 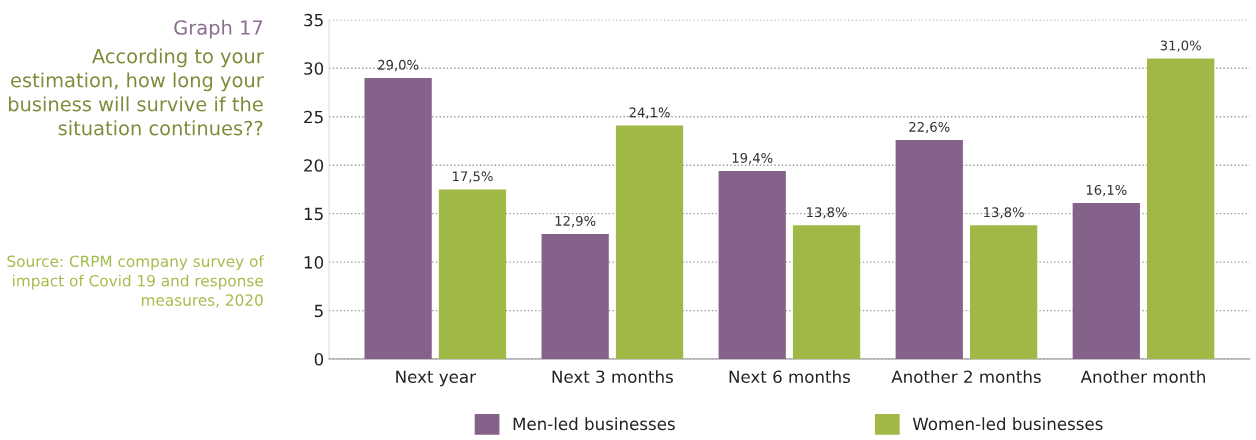 I want to click on data-label: 31,0%, so click(x=1180, y=46).